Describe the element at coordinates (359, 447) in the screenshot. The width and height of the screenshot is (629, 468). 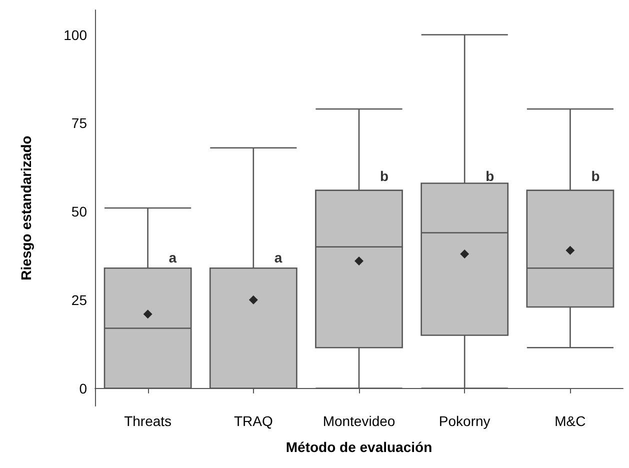
I see `x-axis-title: Método de evaluación` at that location.